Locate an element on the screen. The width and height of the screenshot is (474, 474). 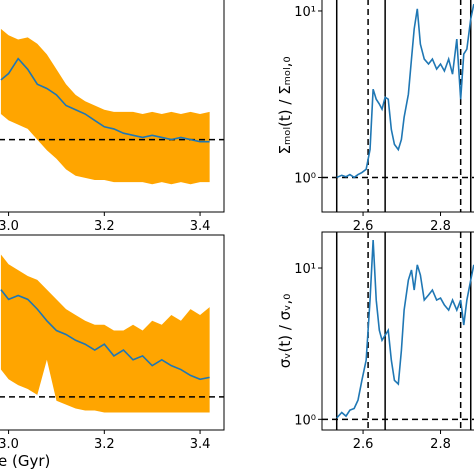
x-axis-label: e (Gyr) is located at coordinates (25, 461).